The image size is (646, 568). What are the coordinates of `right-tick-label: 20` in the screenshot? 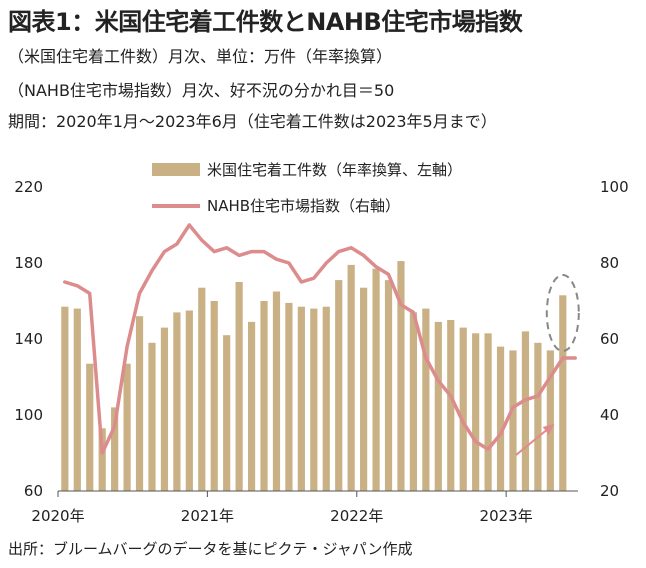 It's located at (609, 491).